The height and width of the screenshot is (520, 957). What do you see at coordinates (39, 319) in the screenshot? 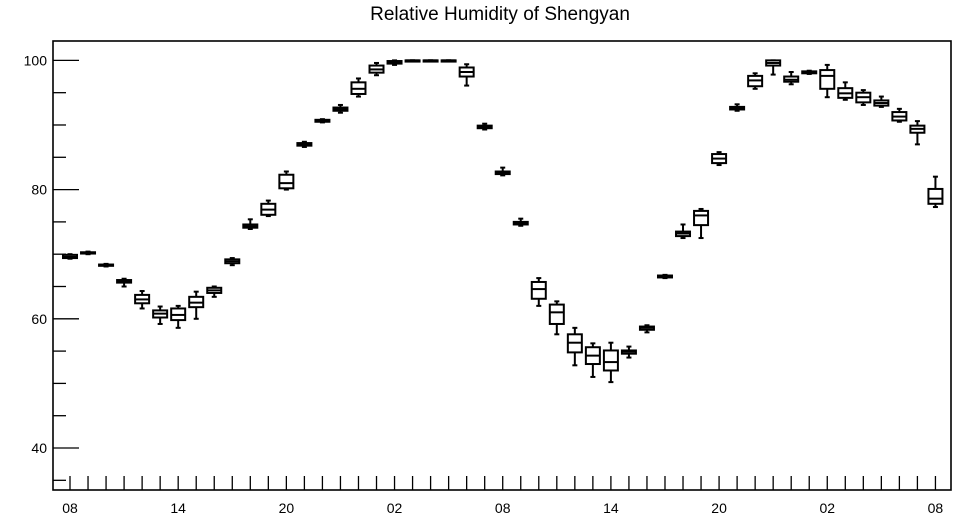
I see `y-tick-label: 60` at bounding box center [39, 319].